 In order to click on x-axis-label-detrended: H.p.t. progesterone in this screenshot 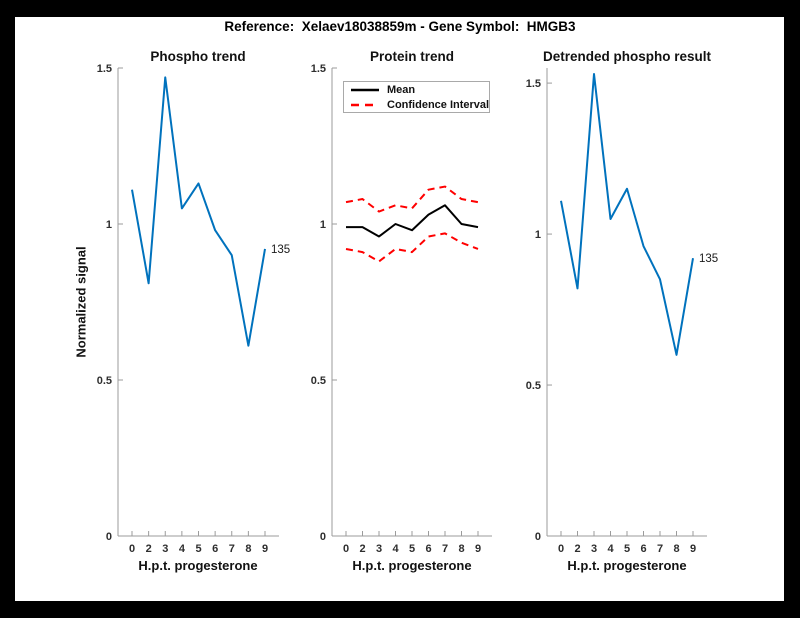, I will do `click(627, 565)`.